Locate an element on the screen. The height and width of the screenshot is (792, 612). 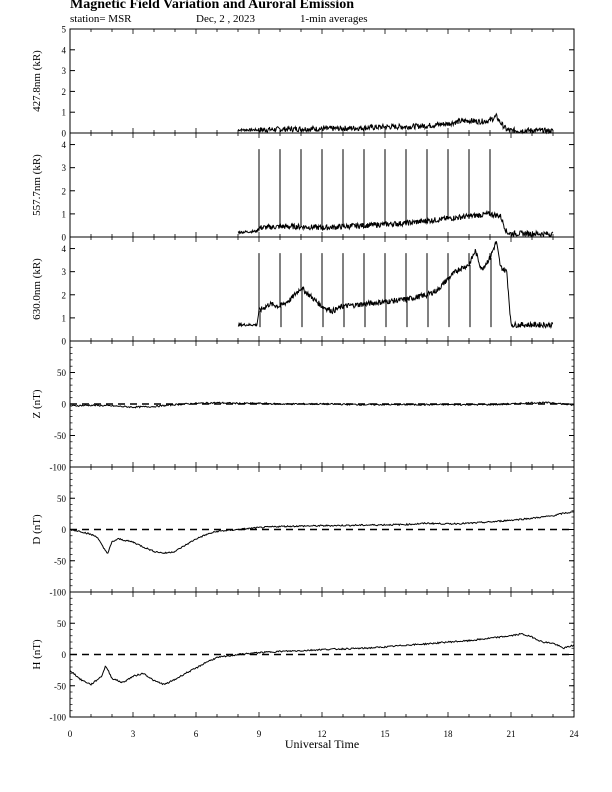
y-axis-label: 427.8nm (kR) is located at coordinates (37, 81).